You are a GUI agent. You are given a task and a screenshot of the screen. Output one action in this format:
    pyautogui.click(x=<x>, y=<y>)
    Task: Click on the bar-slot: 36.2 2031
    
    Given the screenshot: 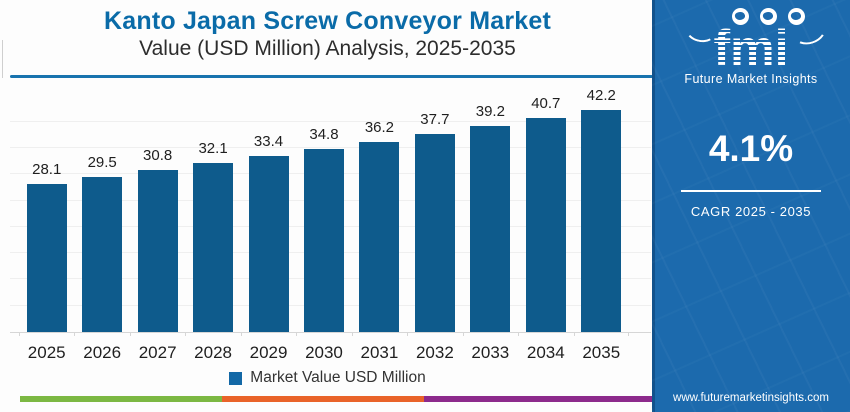 What is the action you would take?
    pyautogui.click(x=379, y=223)
    